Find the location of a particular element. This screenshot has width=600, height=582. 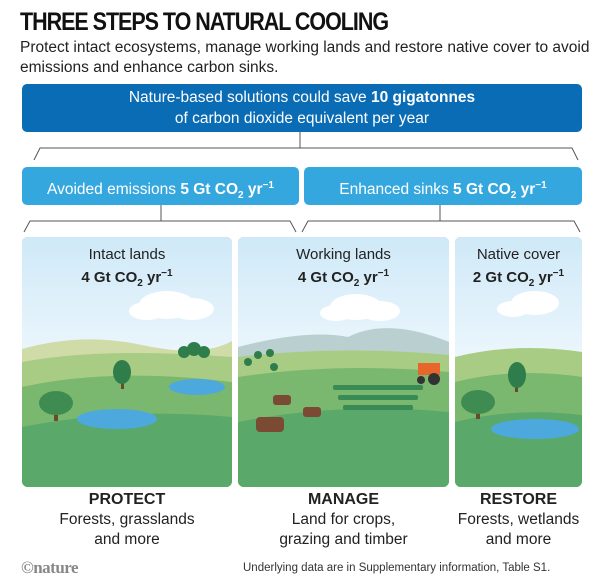

category-label: Avoided emissions is located at coordinates (114, 190).